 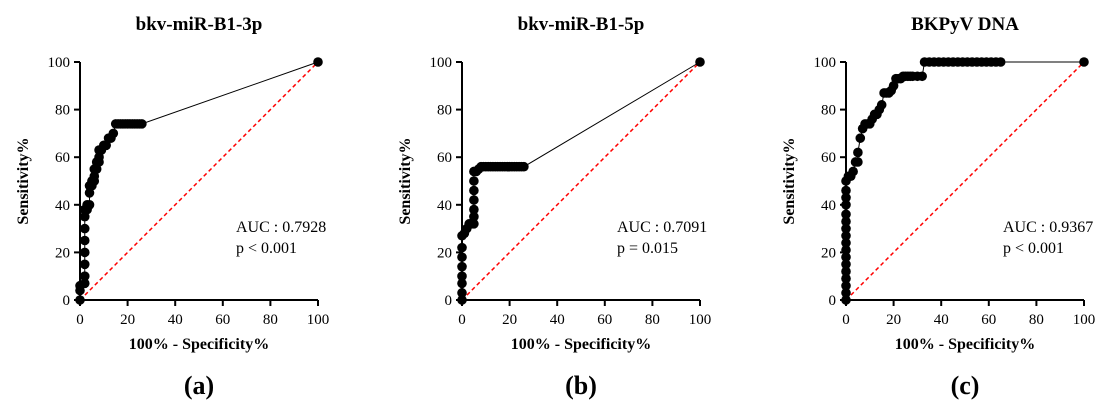 I want to click on chart-title: bkv-miR-B1-3p, so click(x=199, y=24).